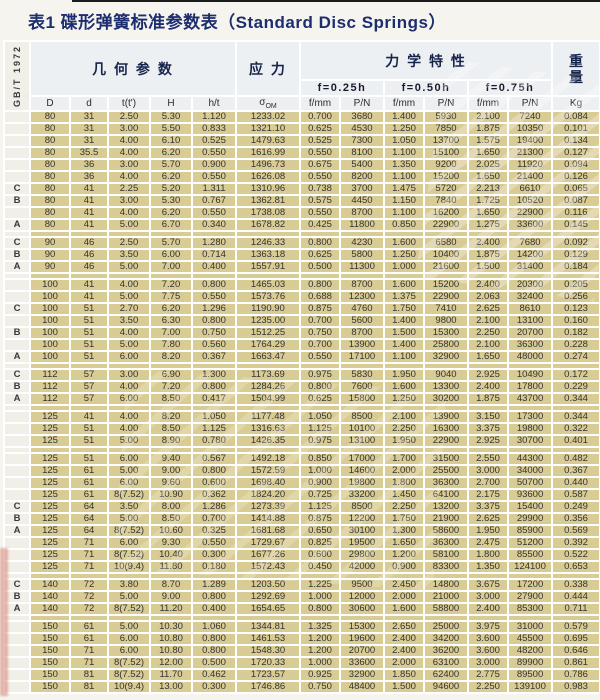 This screenshot has width=600, height=700. I want to click on series-cell: A, so click(17, 357).